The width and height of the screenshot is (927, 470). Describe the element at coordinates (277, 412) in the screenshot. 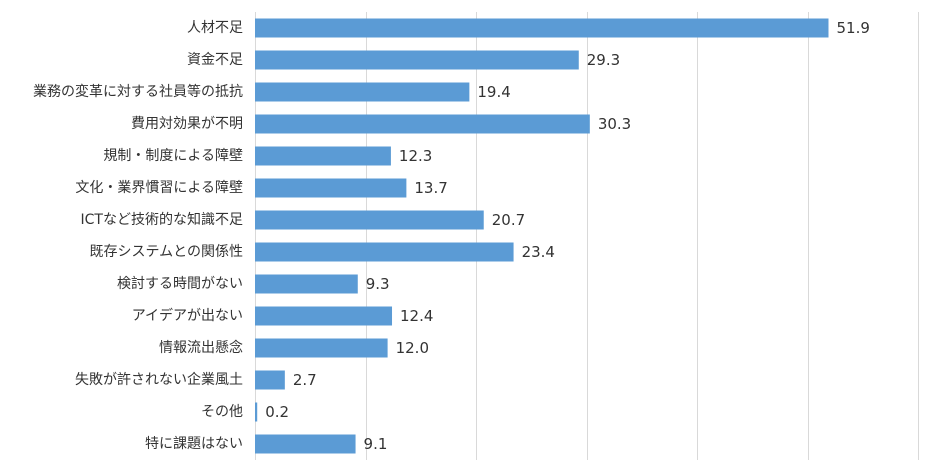

I see `value-label: 0.2` at that location.